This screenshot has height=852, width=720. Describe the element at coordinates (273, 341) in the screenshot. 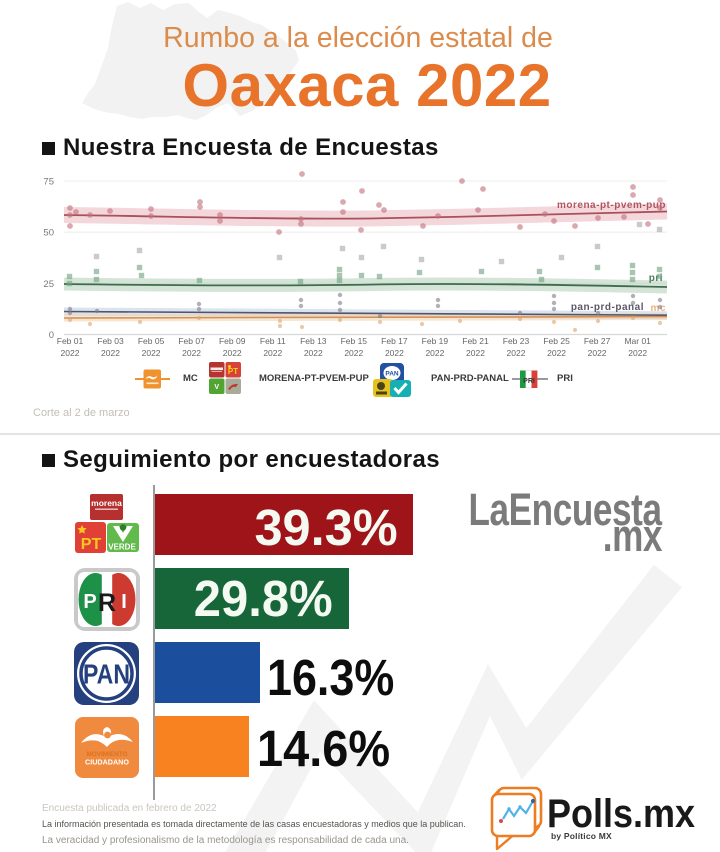

I see `svg-text: Feb 11` at that location.